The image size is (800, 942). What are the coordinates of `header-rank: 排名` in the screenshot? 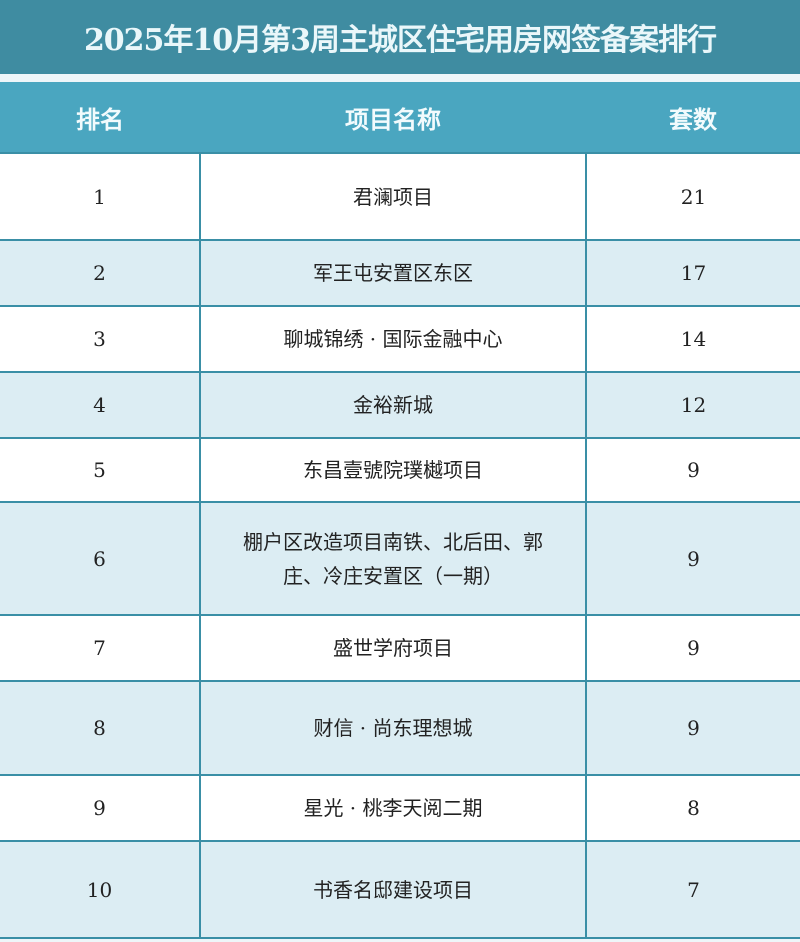 It's located at (100, 117).